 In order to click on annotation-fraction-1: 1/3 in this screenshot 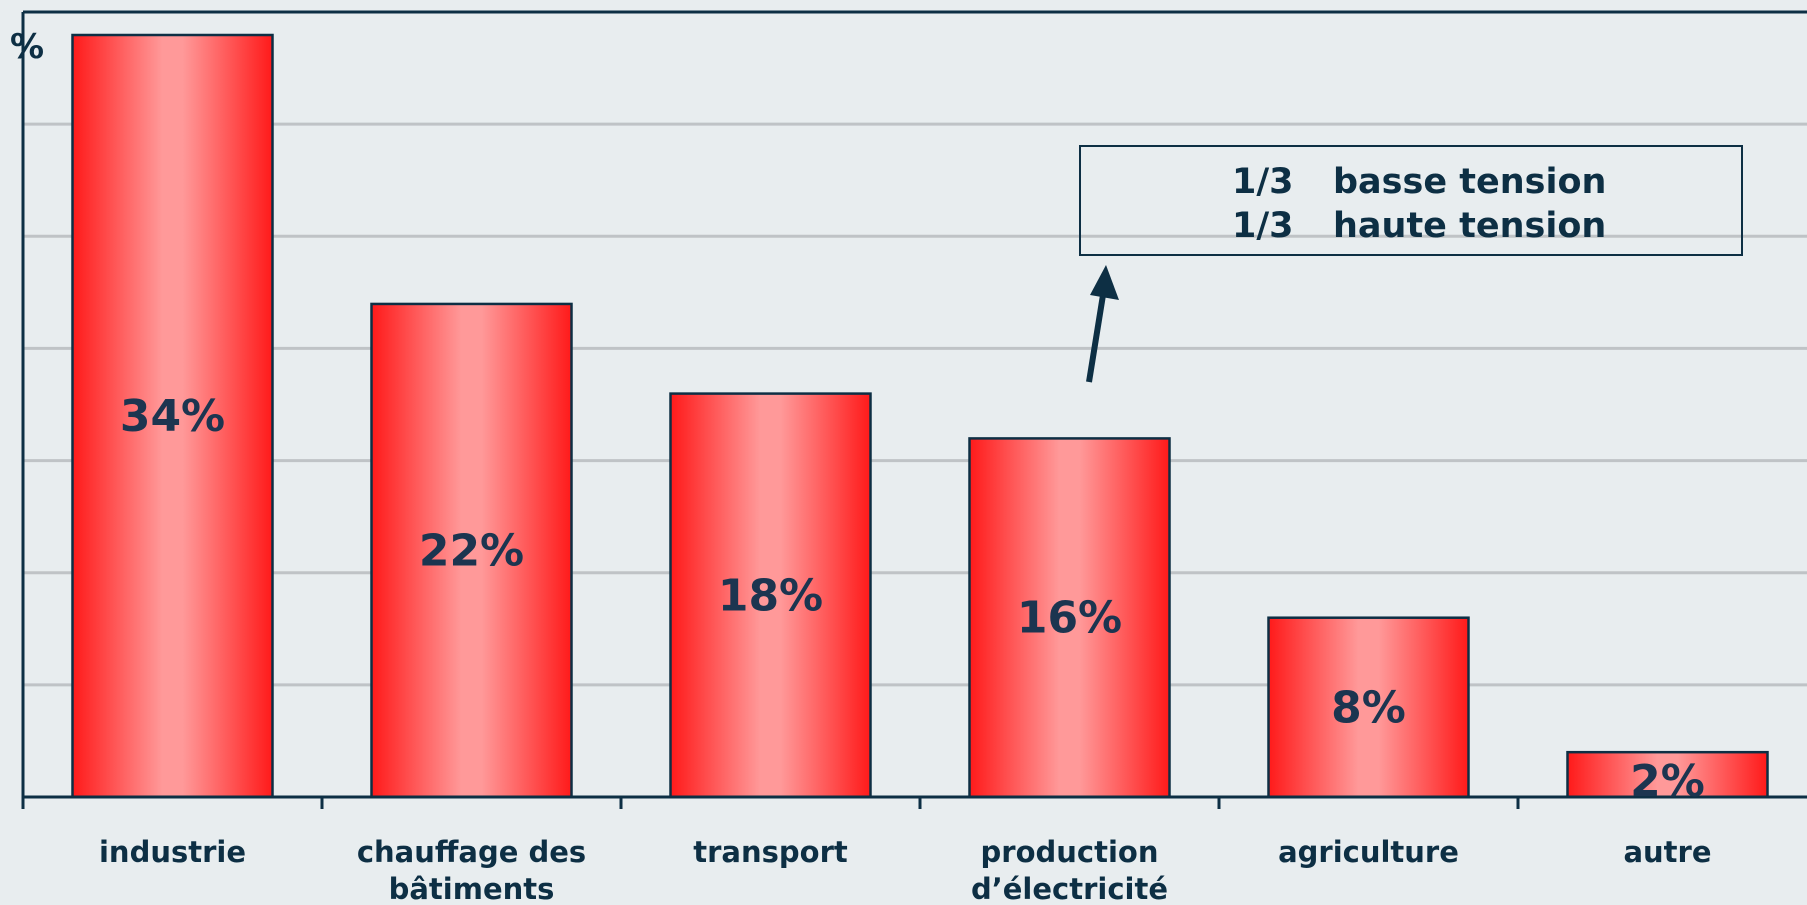, I will do `click(1263, 182)`.